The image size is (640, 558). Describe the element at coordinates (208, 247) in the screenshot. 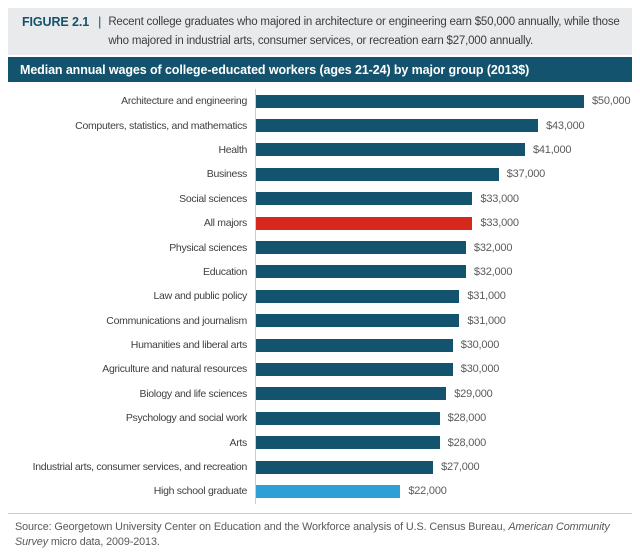

I see `category-label: Physical sciences` at that location.